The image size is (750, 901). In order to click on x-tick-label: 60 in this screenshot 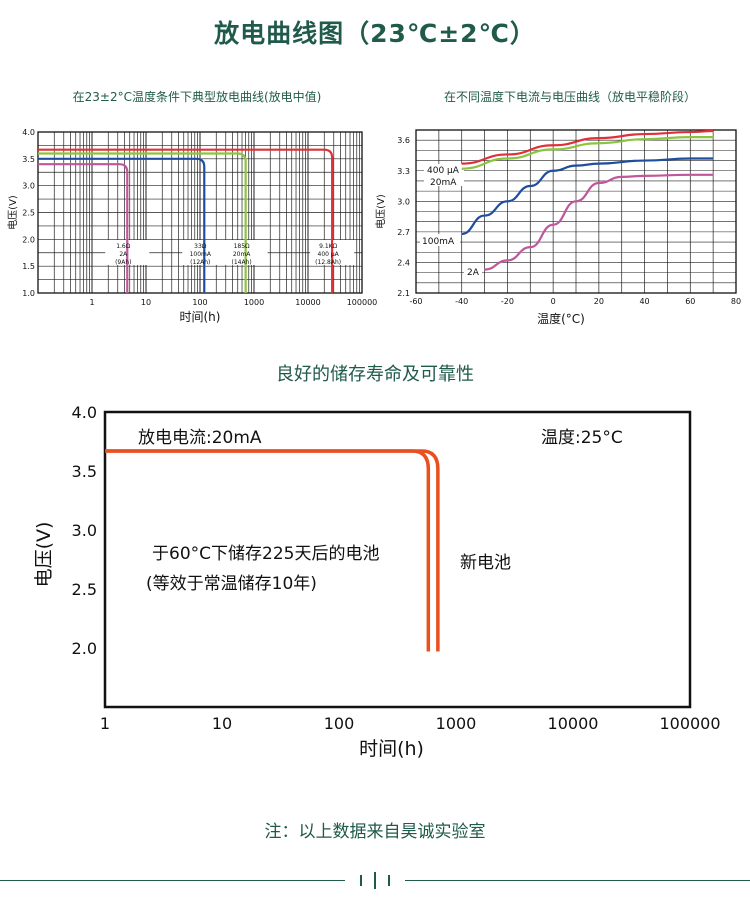, I will do `click(690, 301)`.